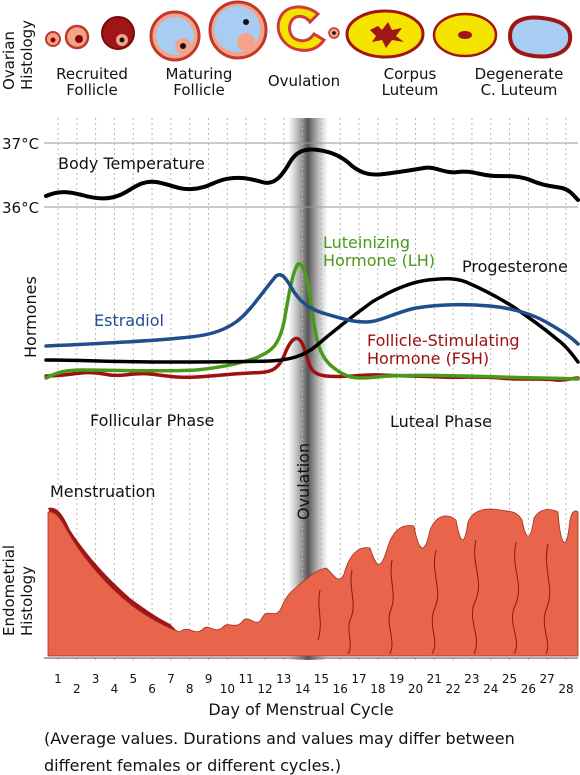  I want to click on day-tick-label: 1, so click(58, 679).